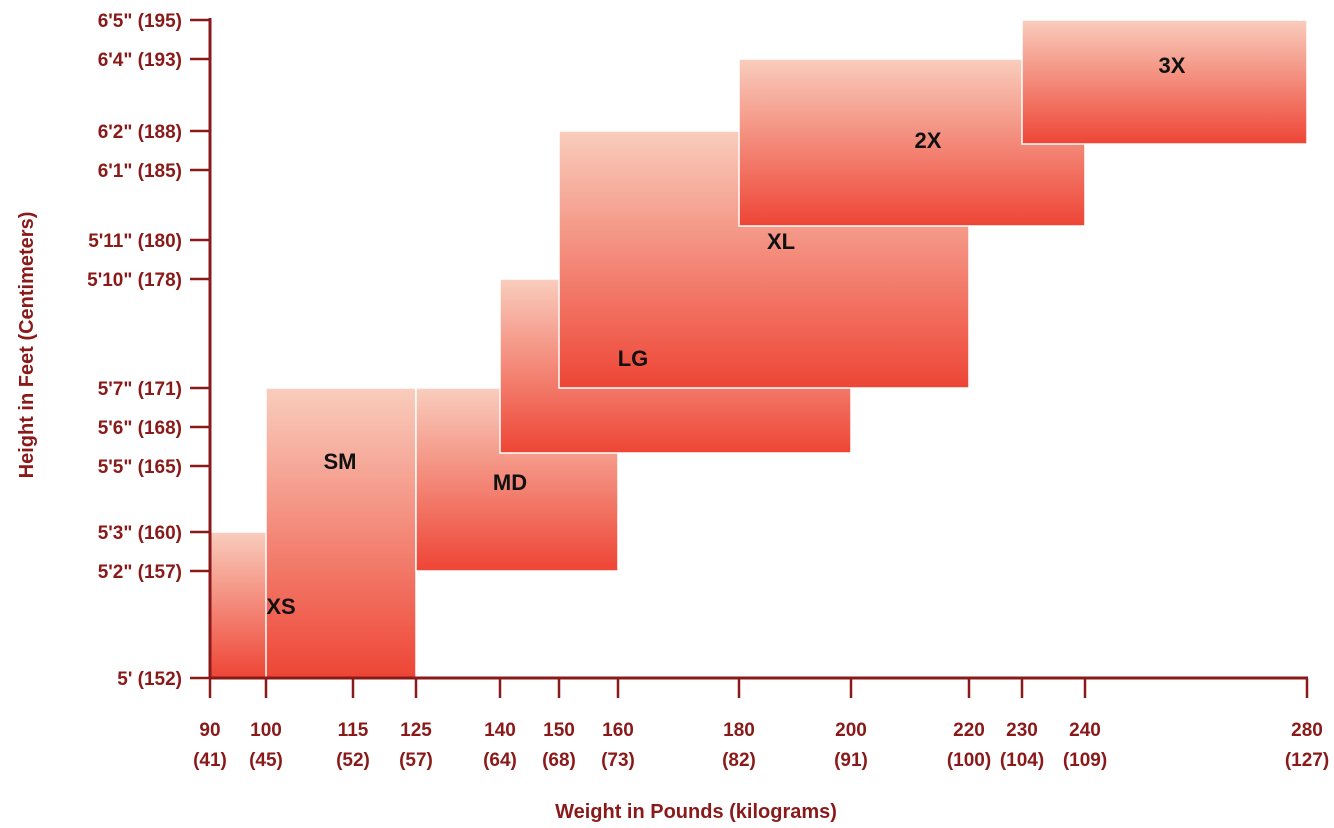 The width and height of the screenshot is (1334, 828). Describe the element at coordinates (416, 760) in the screenshot. I see `x-tick-label-kg: (57)` at that location.